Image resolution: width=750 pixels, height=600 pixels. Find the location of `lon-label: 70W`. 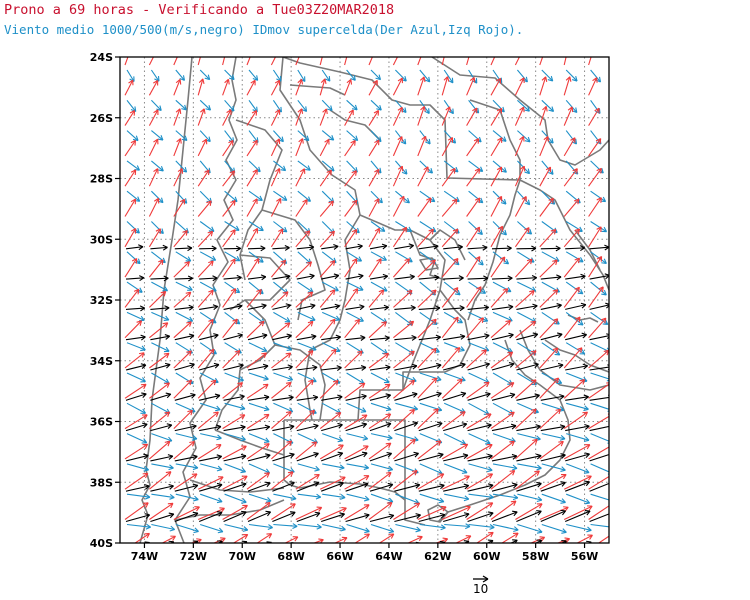

lon-label: 70W is located at coordinates (242, 556).